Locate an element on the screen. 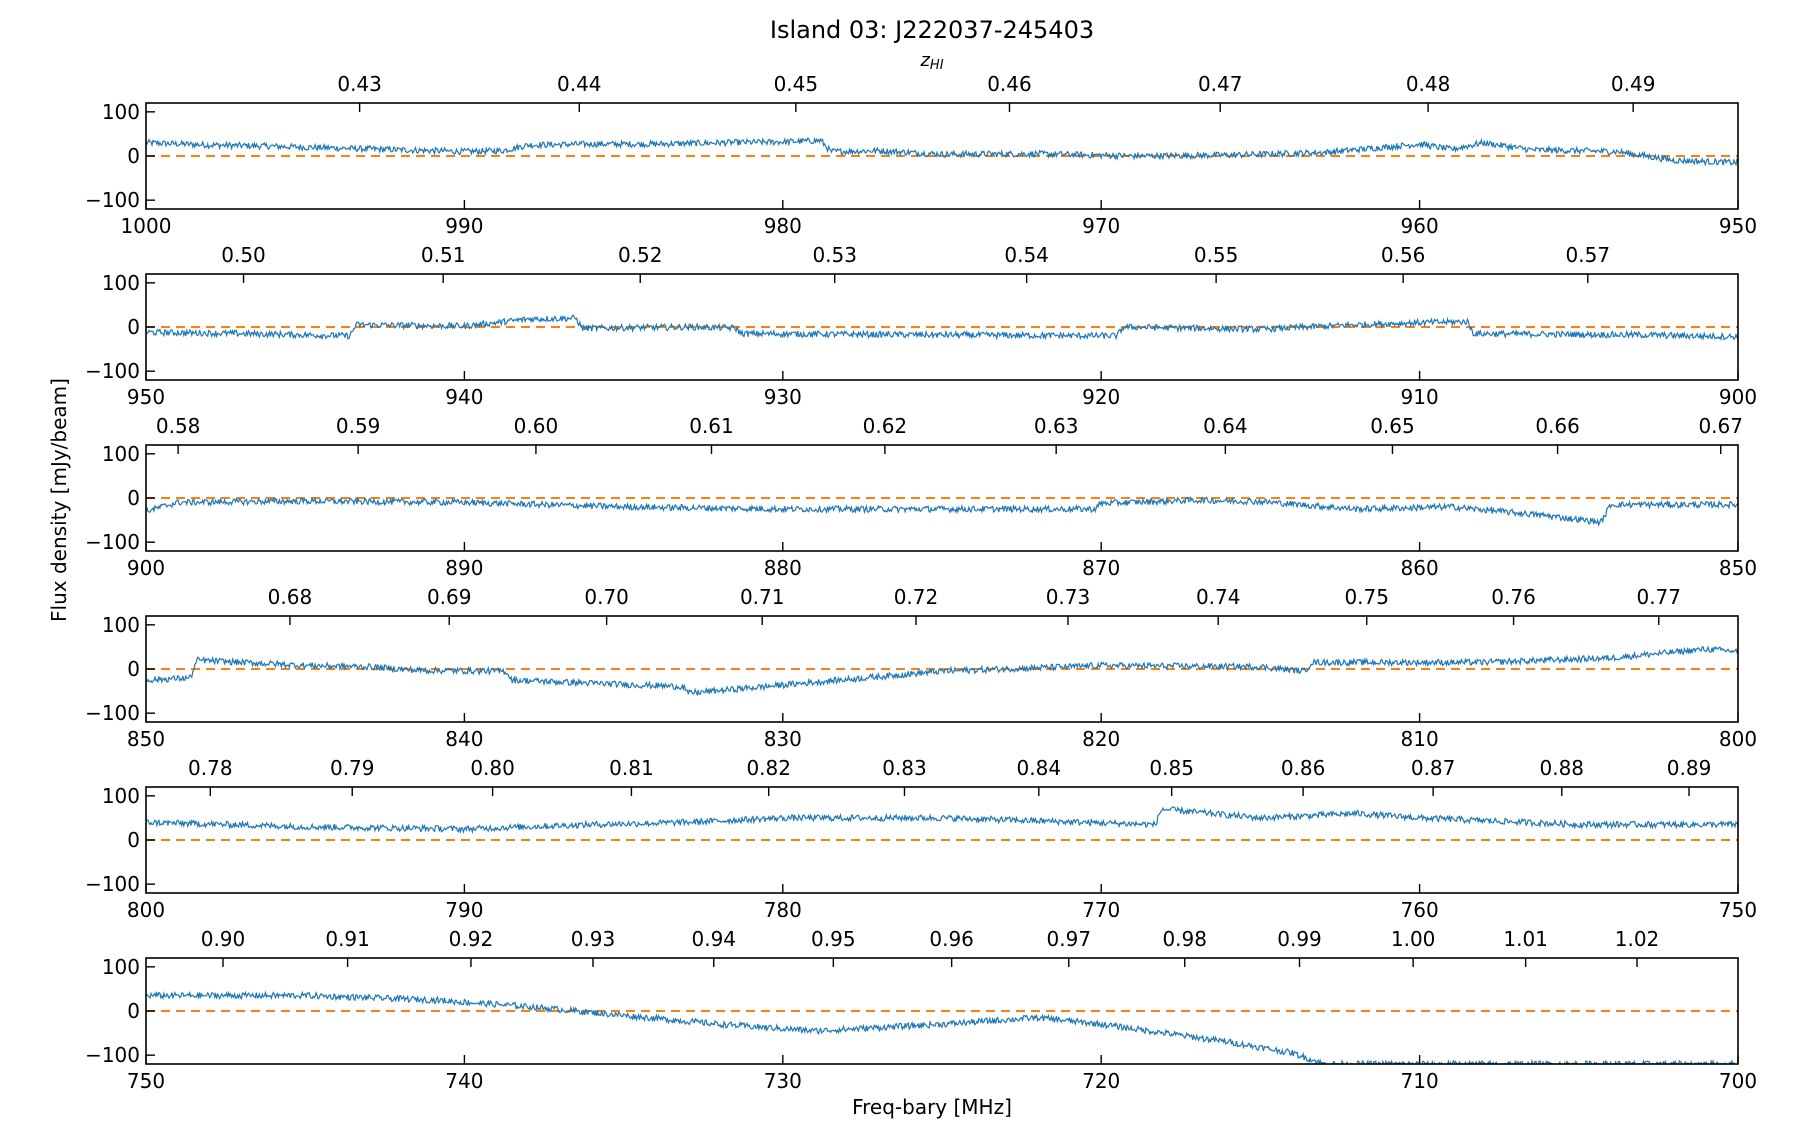 The image size is (1800, 1125). x-tick-label: 930 is located at coordinates (783, 397).